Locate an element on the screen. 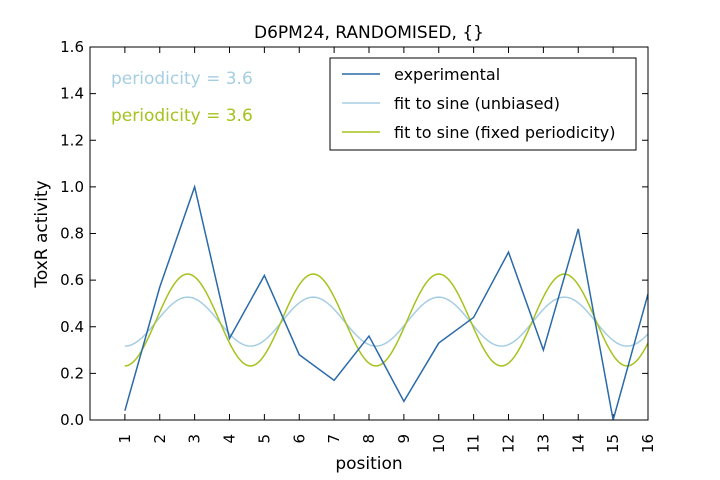 This screenshot has height=480, width=720. x-tick-label-3: 3 is located at coordinates (195, 439).